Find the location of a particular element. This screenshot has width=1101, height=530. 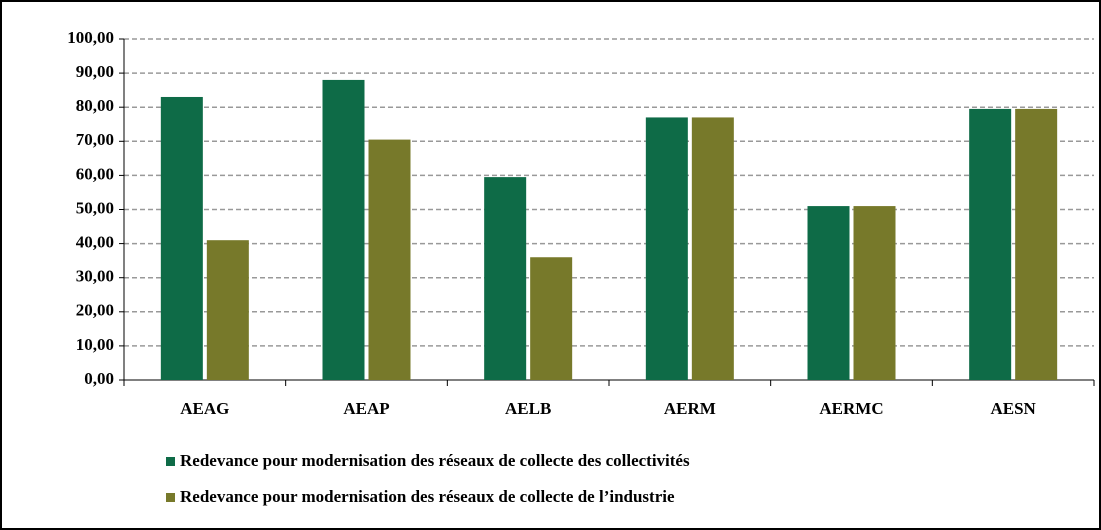

y-tick-label: 10,00 is located at coordinates (95, 344).